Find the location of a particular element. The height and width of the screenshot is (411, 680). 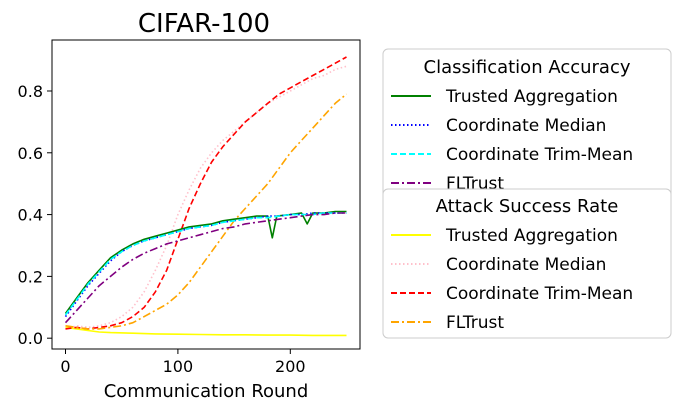

x-tick-label: 100 is located at coordinates (178, 366).